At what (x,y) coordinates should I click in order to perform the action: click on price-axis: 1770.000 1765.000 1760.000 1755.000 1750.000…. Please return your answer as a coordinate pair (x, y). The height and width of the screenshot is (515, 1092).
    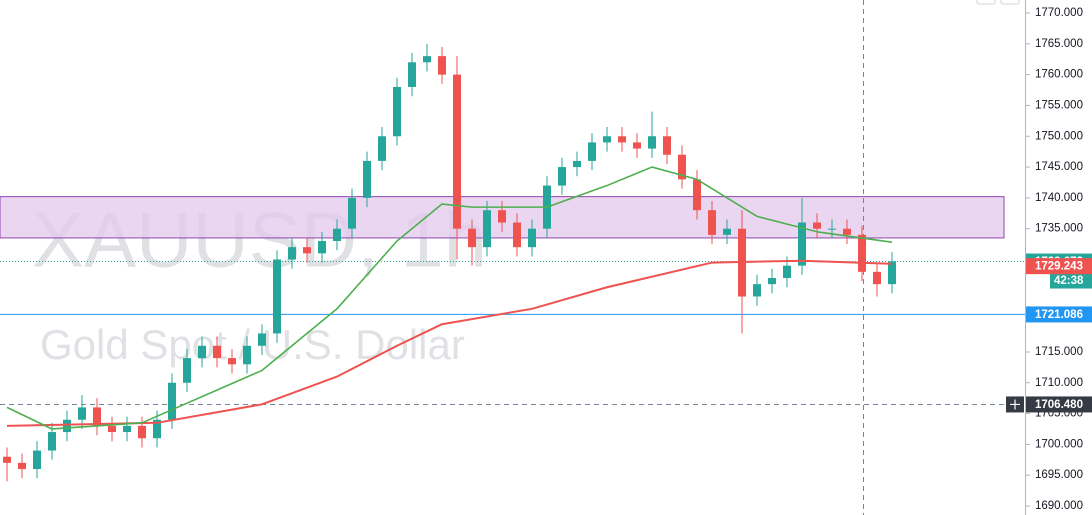
    Looking at the image, I should click on (1049, 259).